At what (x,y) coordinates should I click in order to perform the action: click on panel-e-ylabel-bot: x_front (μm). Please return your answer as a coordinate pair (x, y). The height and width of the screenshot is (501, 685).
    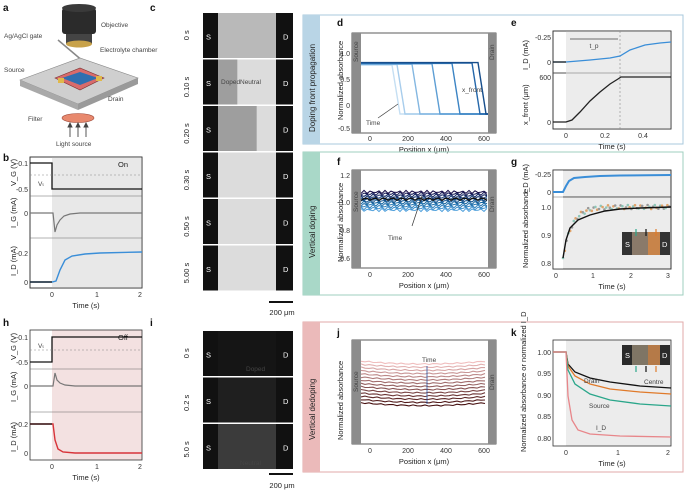
    Looking at the image, I should click on (525, 104).